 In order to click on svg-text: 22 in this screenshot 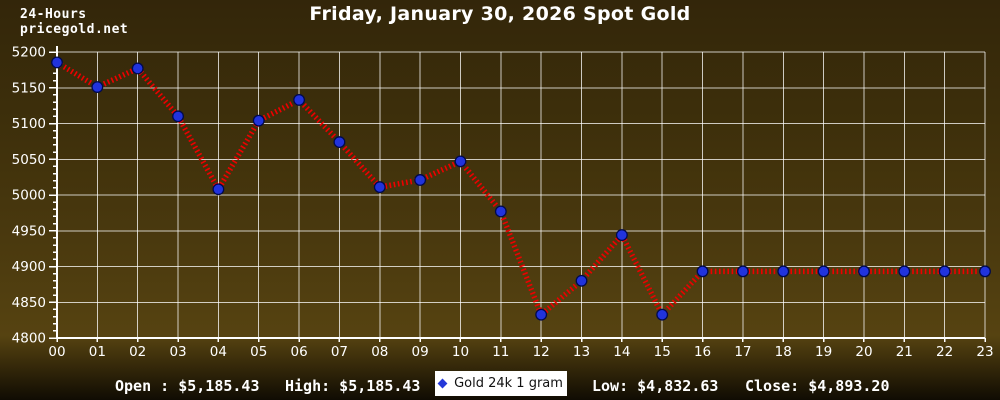, I will do `click(944, 352)`.